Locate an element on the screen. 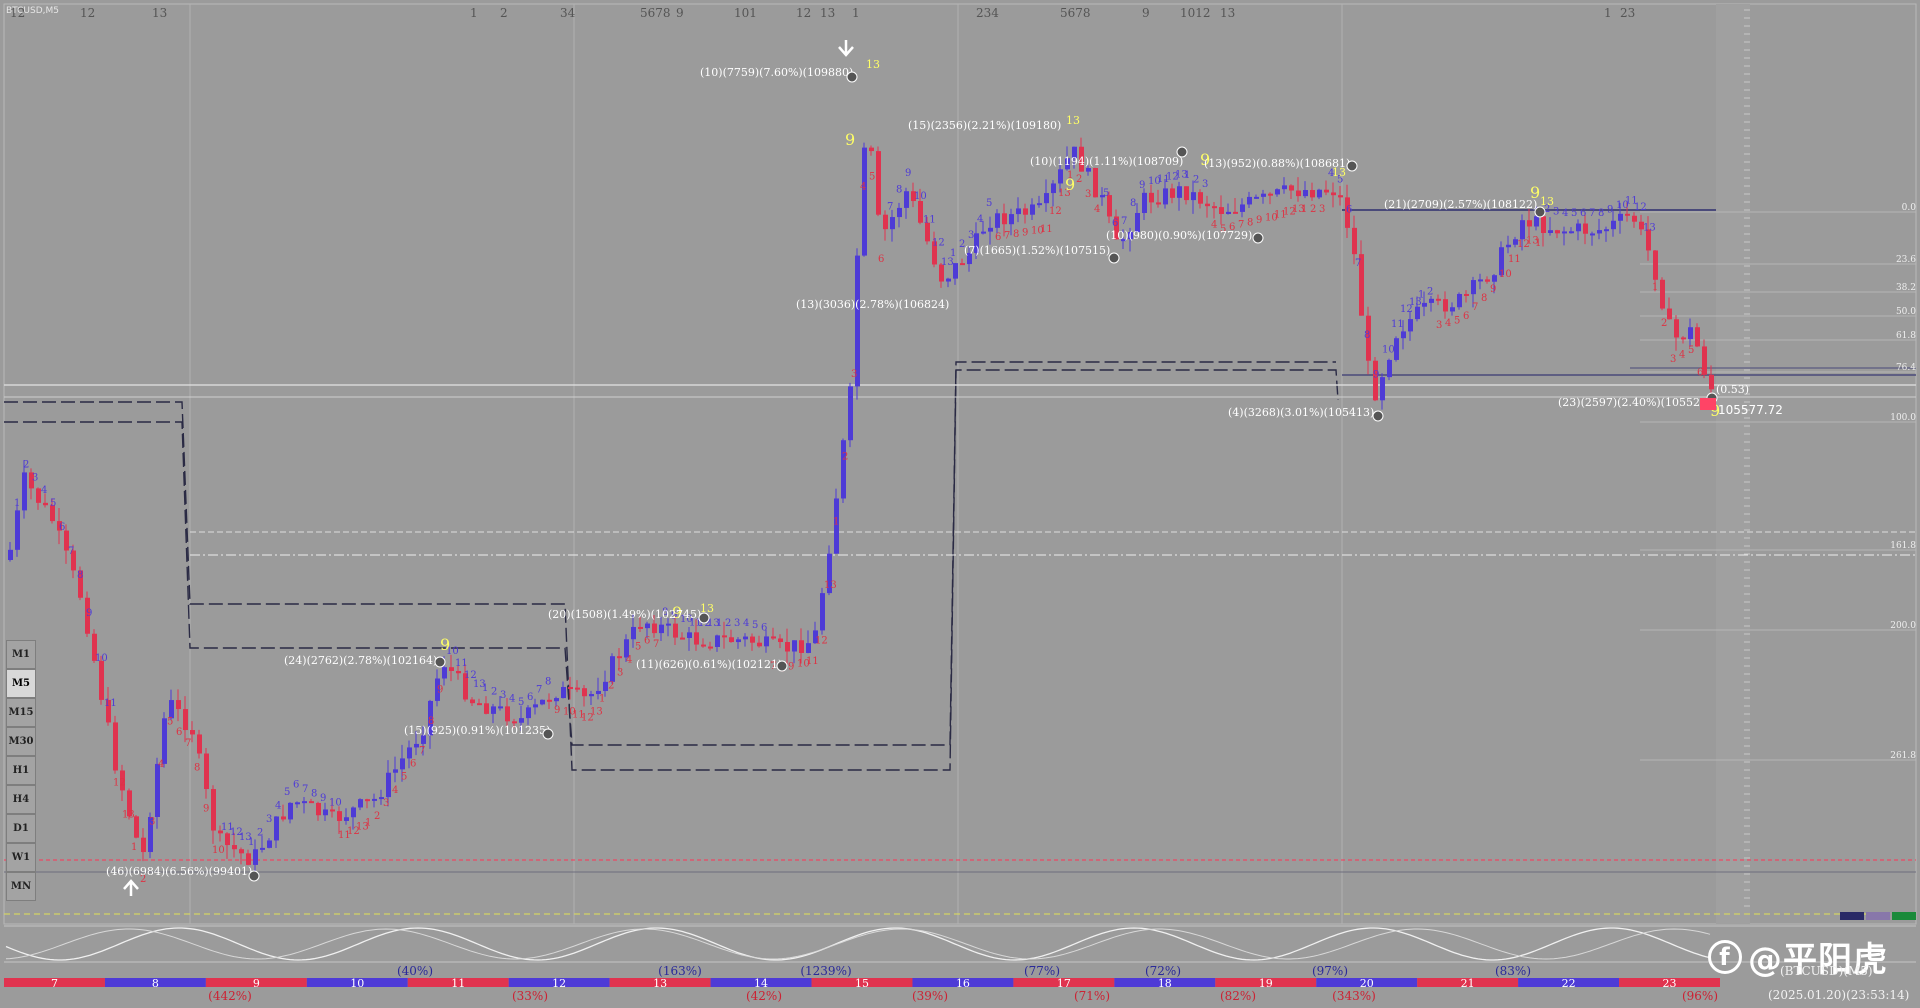 Image resolution: width=1920 pixels, height=1008 pixels. td-thirteen-label: 13 is located at coordinates (1547, 201).